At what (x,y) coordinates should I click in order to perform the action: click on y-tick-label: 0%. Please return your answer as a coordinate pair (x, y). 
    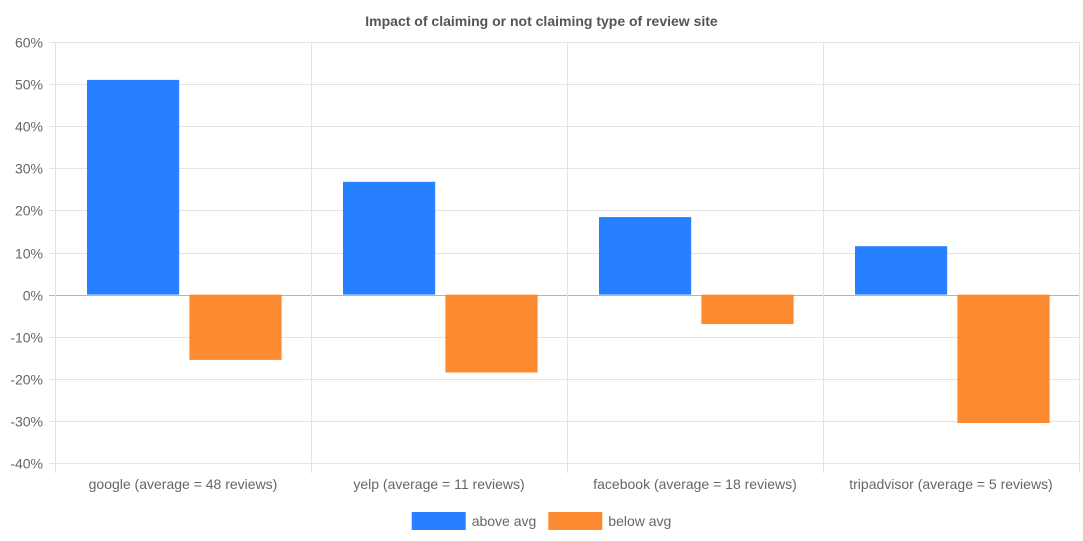
    Looking at the image, I should click on (33, 296).